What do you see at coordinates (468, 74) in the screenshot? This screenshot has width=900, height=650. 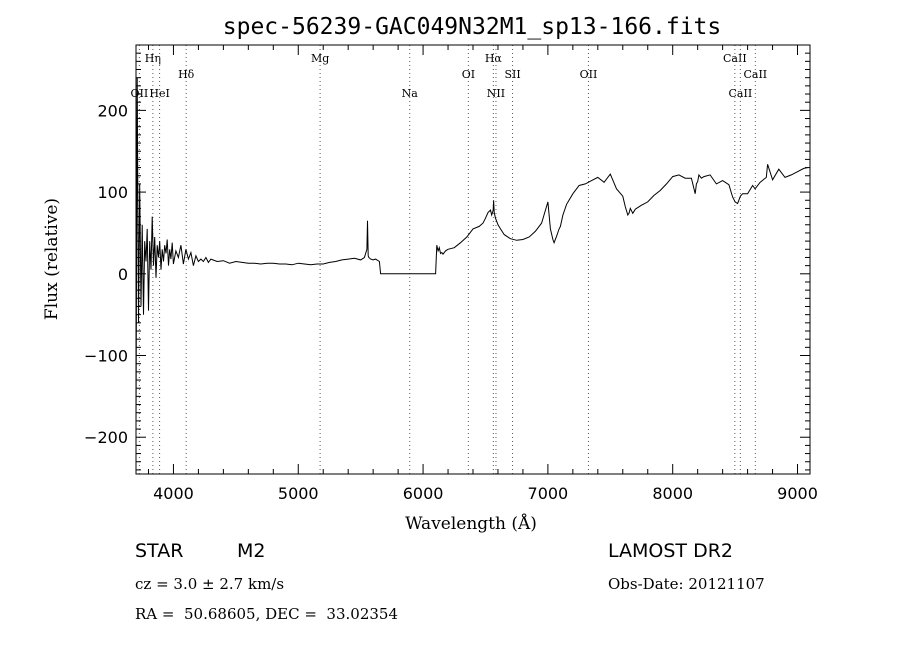 I see `line-label: OI` at bounding box center [468, 74].